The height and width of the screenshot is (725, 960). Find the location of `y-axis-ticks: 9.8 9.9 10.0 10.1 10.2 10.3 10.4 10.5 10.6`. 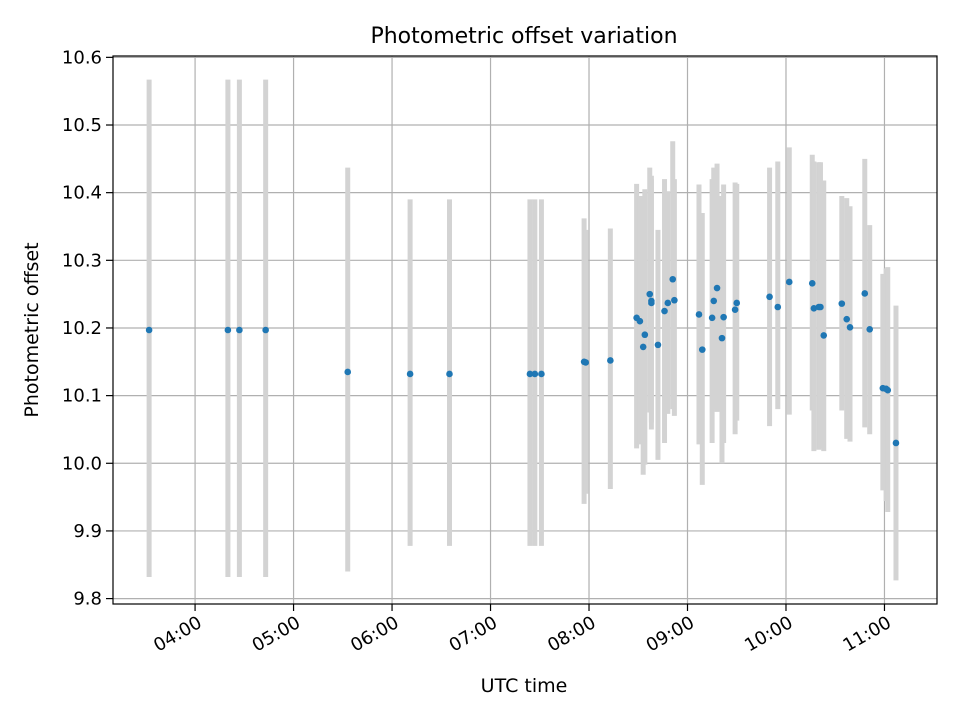

y-axis-ticks: 9.8 9.9 10.0 10.1 10.2 10.3 10.4 10.5 10.6 is located at coordinates (87, 328).